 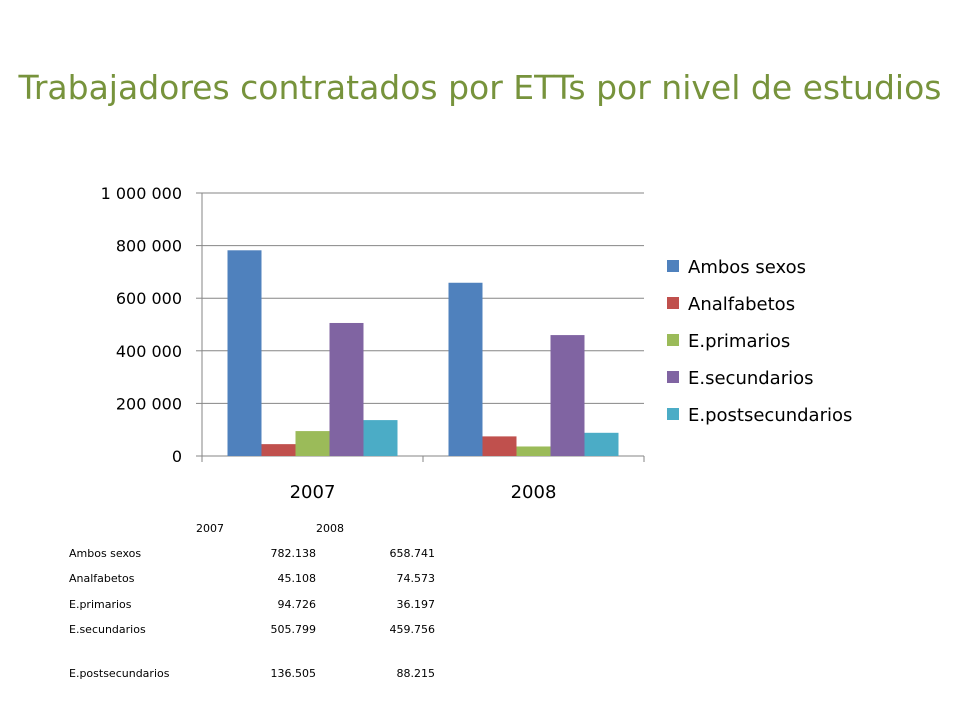 I want to click on y-tick-label: 200 000, so click(x=149, y=403).